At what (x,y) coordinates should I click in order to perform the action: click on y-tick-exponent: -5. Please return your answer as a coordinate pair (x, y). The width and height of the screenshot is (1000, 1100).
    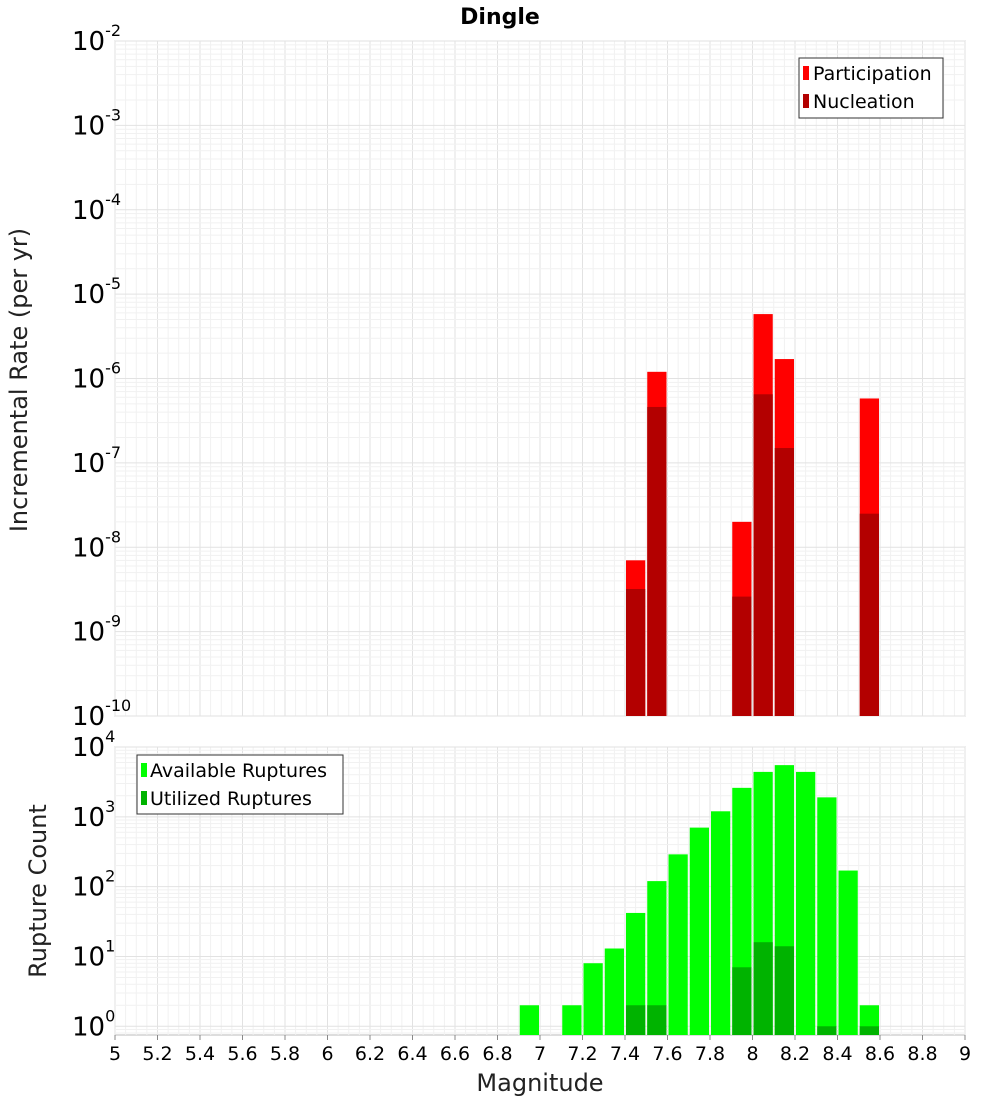
    Looking at the image, I should click on (113, 283).